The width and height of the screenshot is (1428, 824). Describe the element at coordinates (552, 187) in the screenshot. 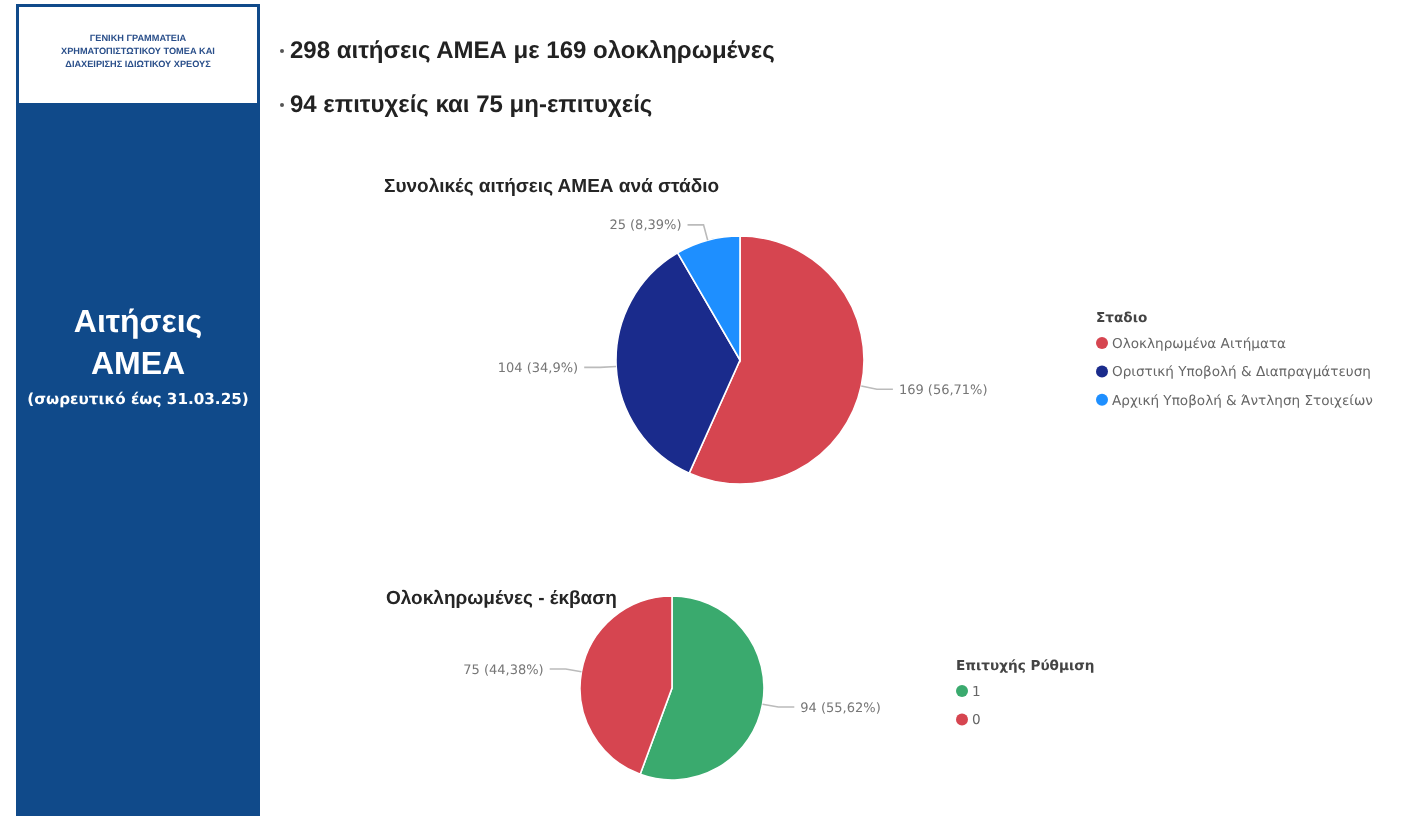

I see `chart-title: Συνολικές αιτήσεις ΑΜΕΑ ανά στάδιο` at that location.